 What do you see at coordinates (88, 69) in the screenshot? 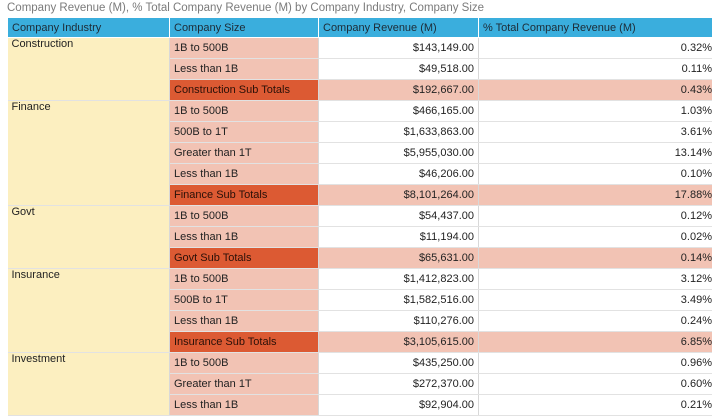
I see `industry-cell: Construction` at bounding box center [88, 69].